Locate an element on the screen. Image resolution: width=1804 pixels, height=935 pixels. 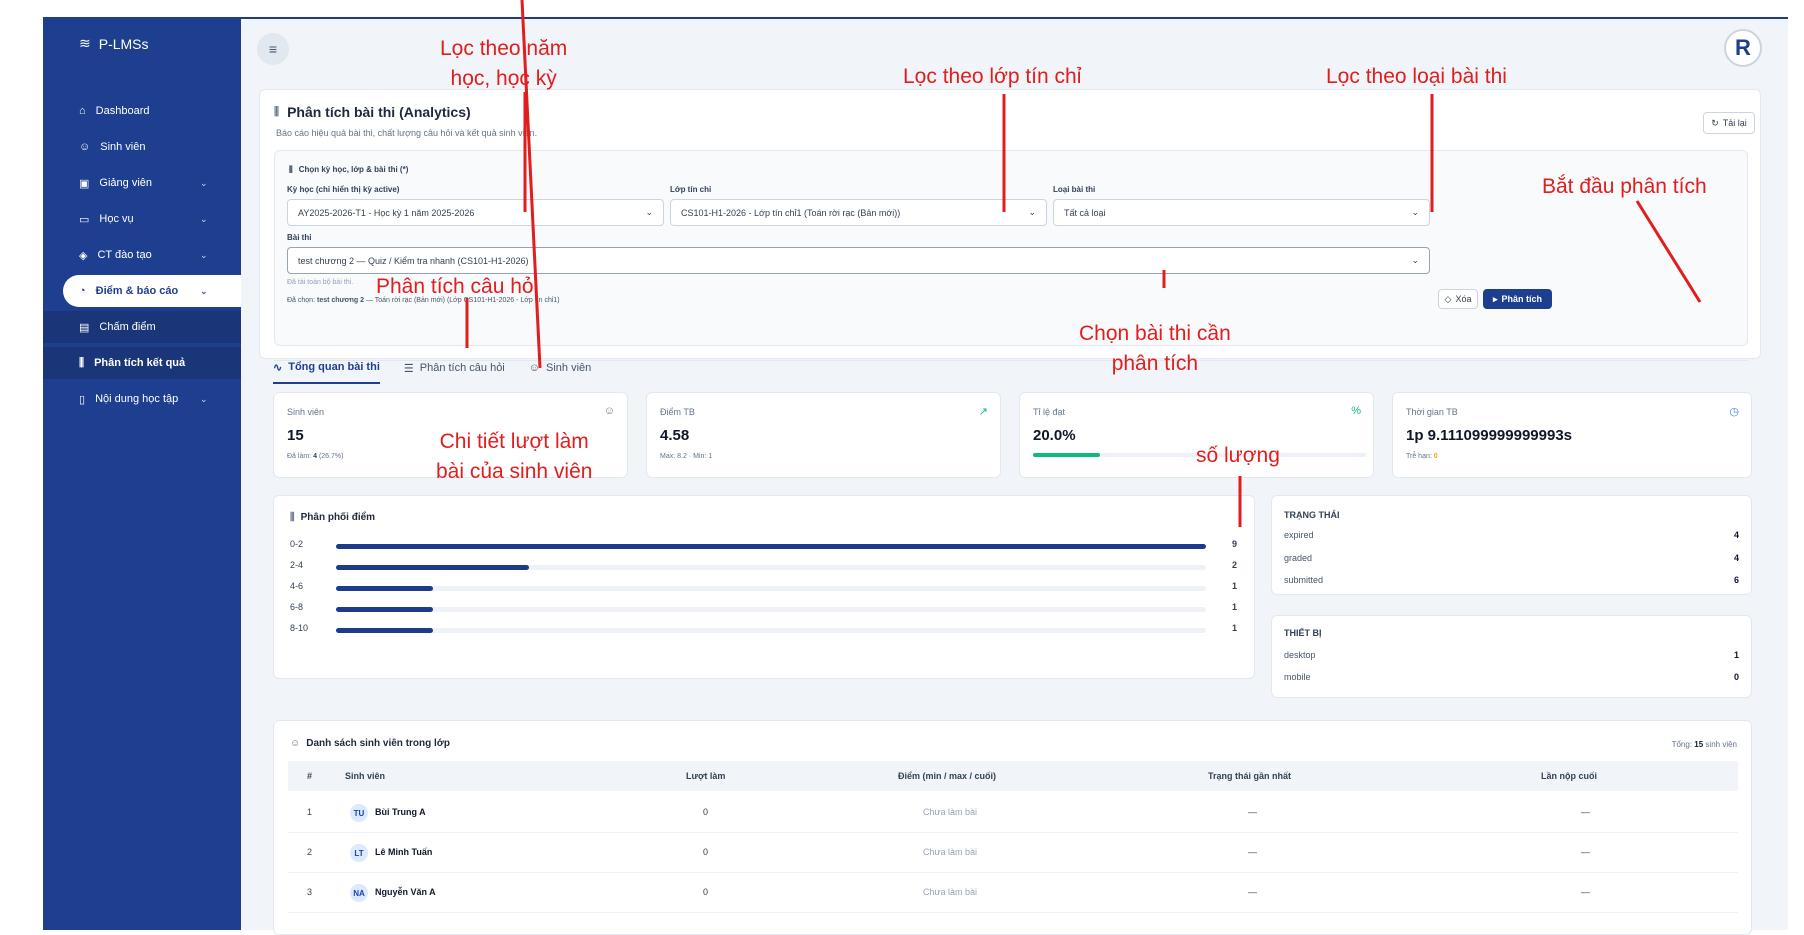
brand: ≋ P-LMSs is located at coordinates (114, 43).